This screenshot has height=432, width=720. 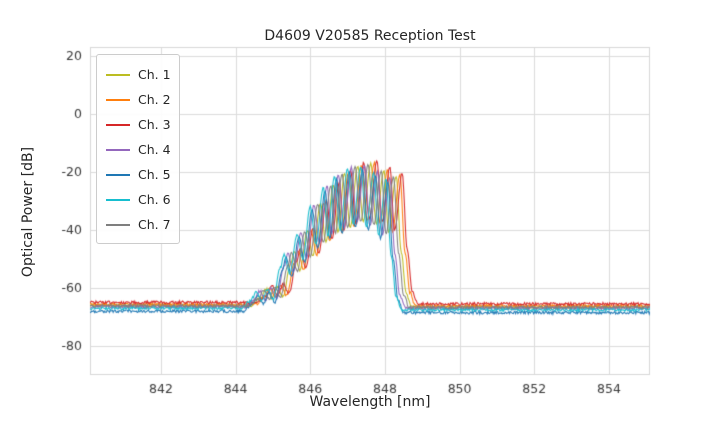 I want to click on legend-label: Ch. 7, so click(x=154, y=224).